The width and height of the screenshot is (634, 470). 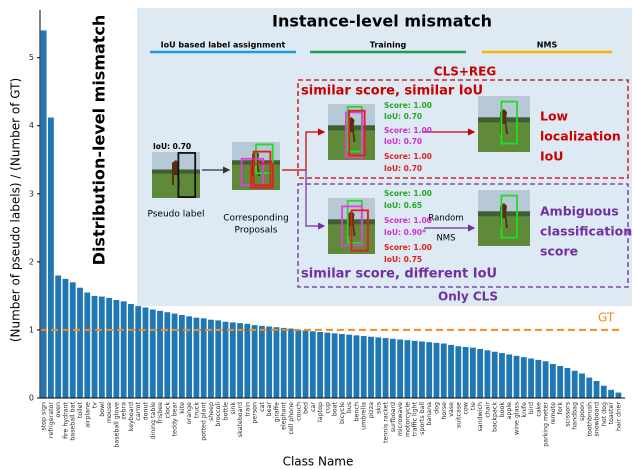 What do you see at coordinates (405, 232) in the screenshot?
I see `score-text: IoU: 0.90*` at bounding box center [405, 232].